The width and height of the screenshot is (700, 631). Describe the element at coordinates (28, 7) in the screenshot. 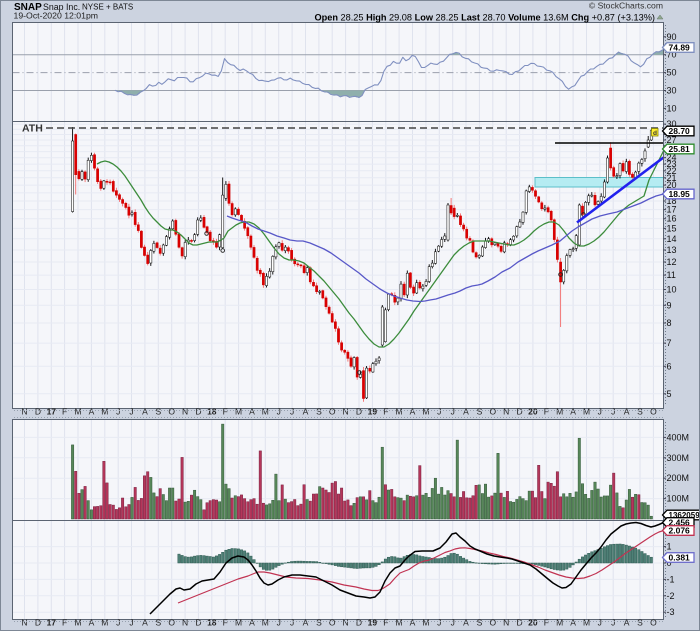

I see `svg-text: SNAP` at that location.